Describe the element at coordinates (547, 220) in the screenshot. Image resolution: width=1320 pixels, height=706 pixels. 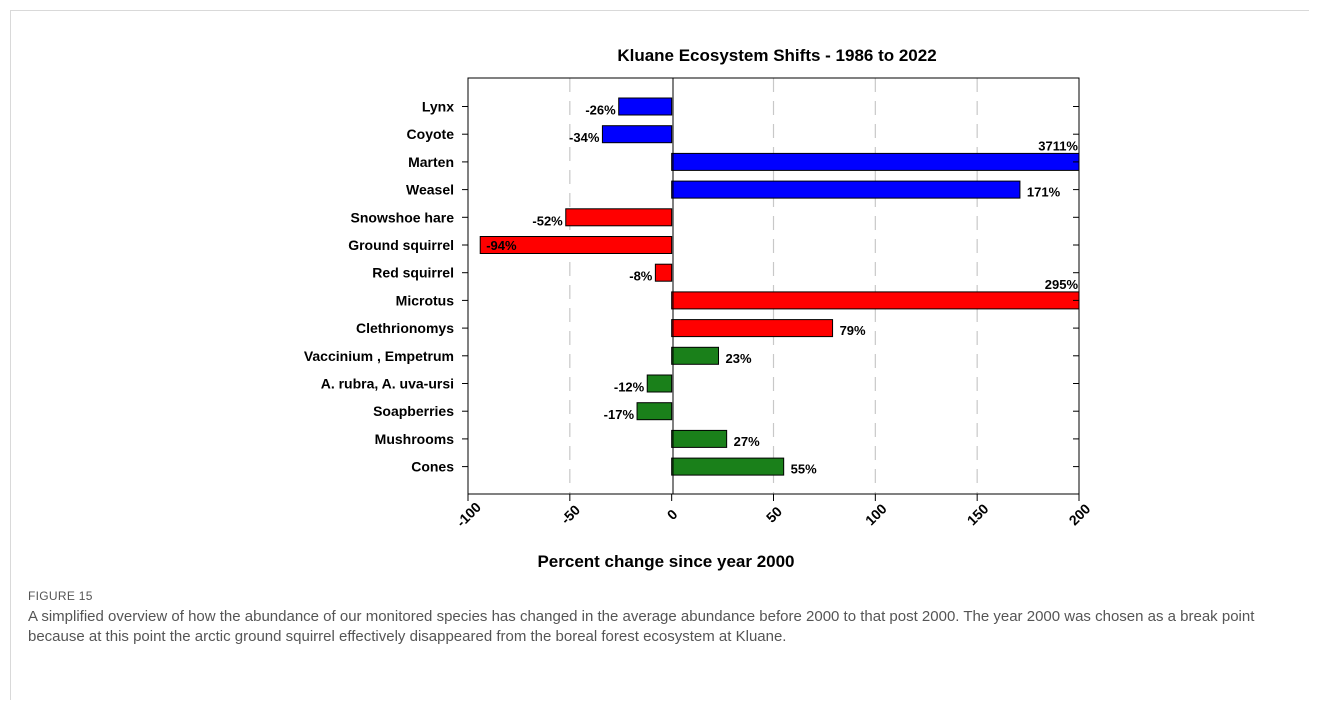
I see `data-label: -52%` at that location.